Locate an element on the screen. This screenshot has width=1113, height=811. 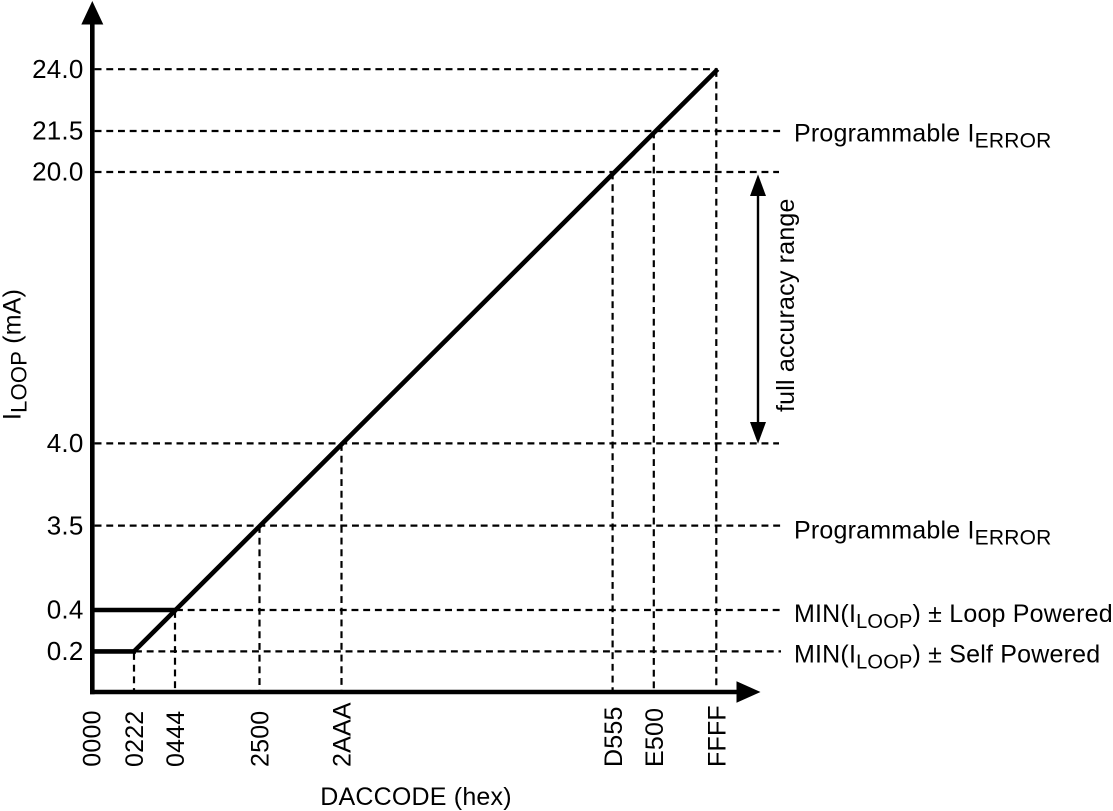
svg-text: FFFF is located at coordinates (718, 736).